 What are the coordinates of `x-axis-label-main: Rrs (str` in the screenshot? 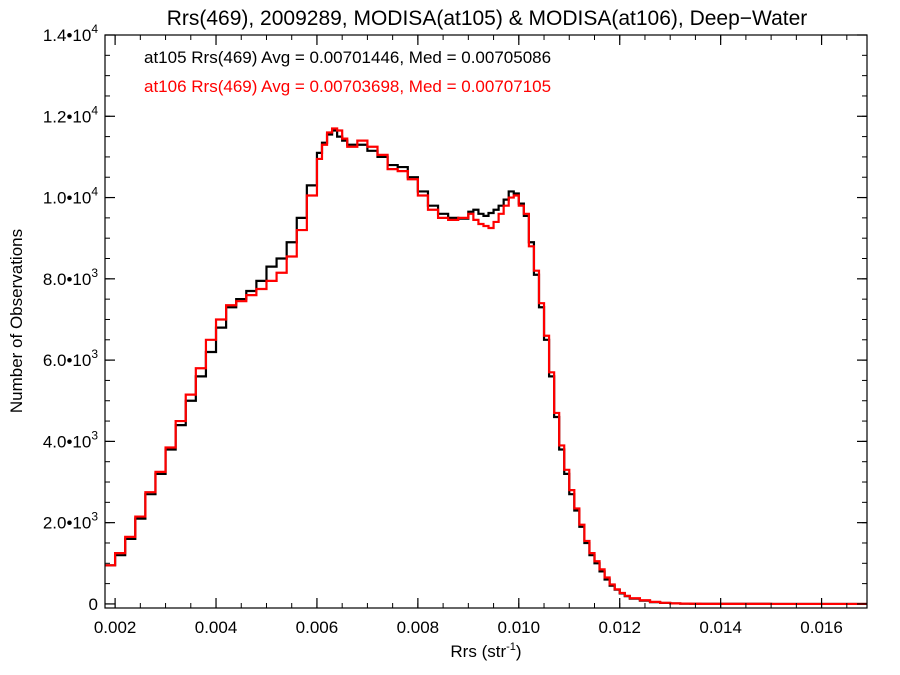 It's located at (478, 651).